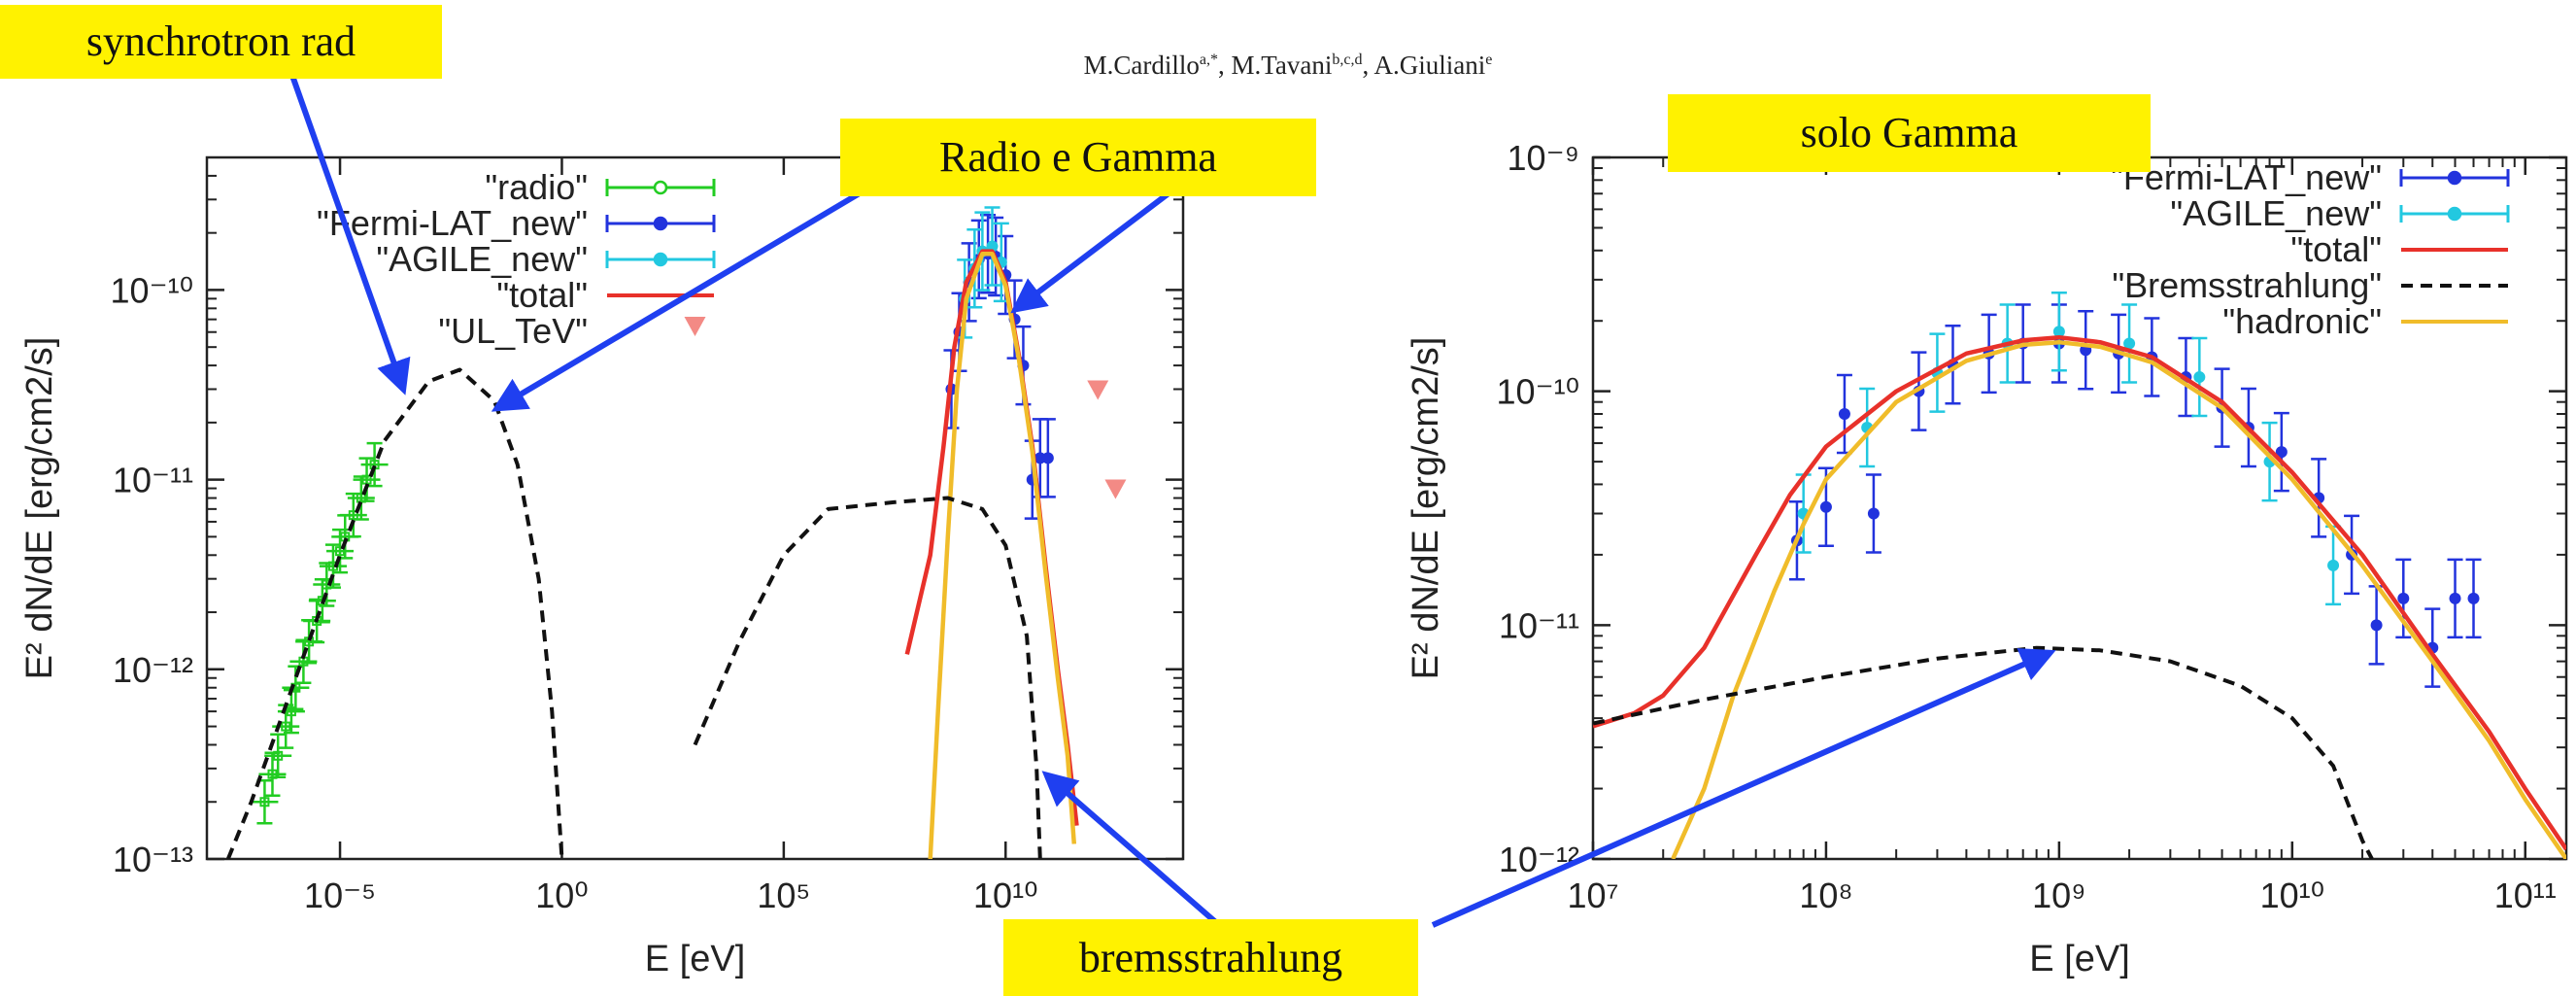  Describe the element at coordinates (153, 859) in the screenshot. I see `y-tick-label: 10⁻¹³` at that location.